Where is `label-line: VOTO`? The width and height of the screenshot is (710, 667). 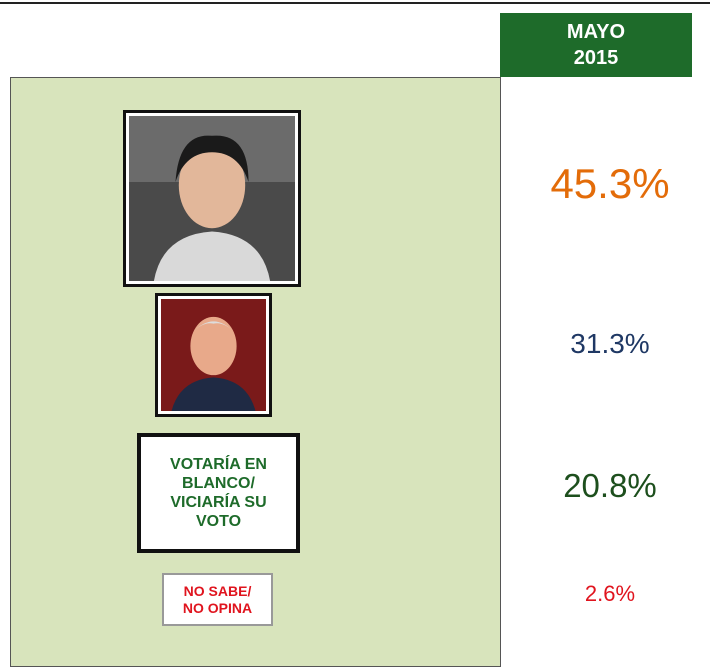 label-line: VOTO is located at coordinates (218, 522).